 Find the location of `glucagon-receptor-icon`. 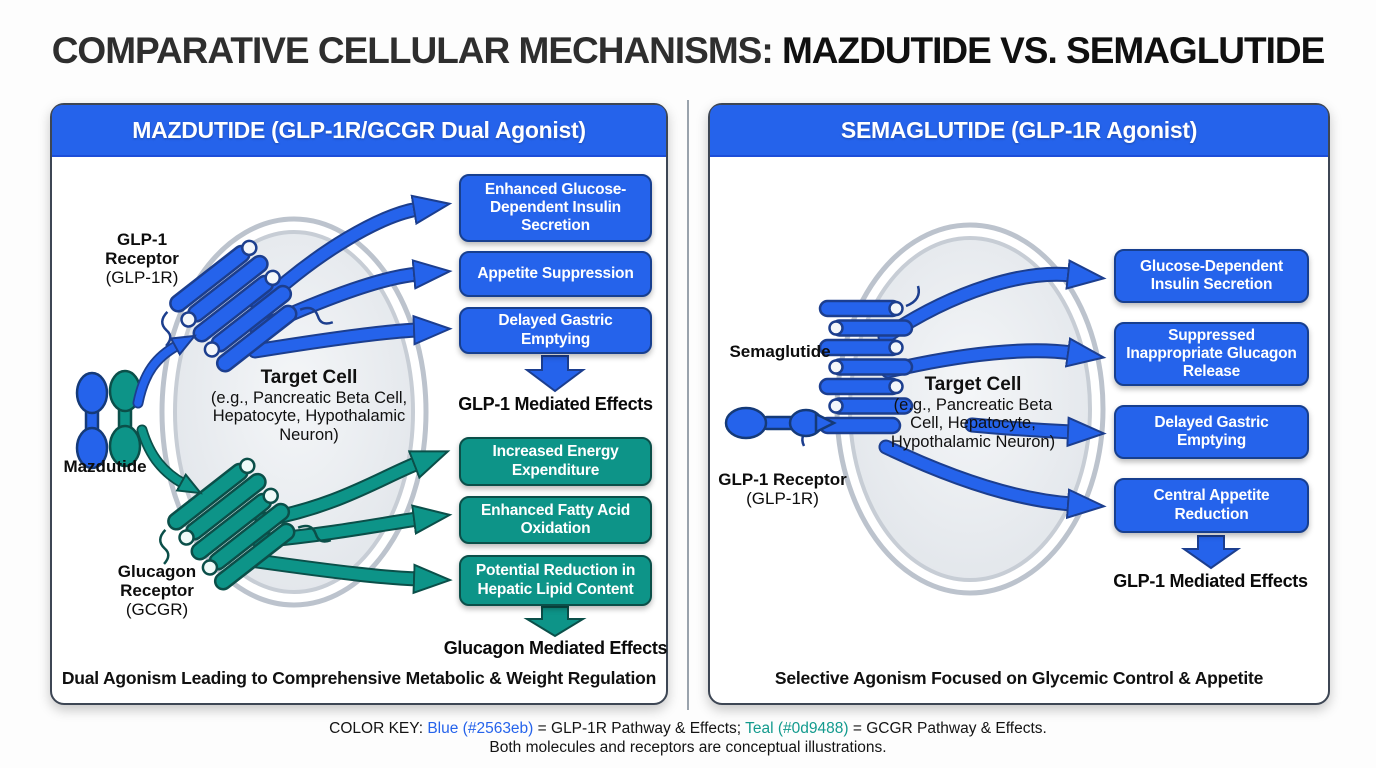

glucagon-receptor-icon is located at coordinates (245, 524).